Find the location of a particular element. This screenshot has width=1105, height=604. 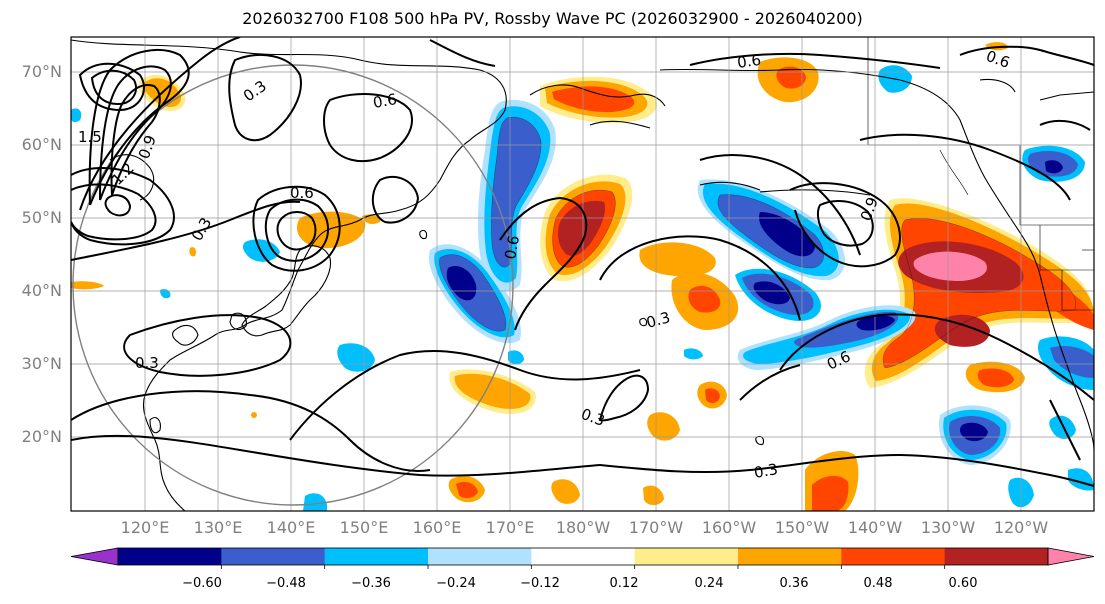

colorbar-tick-label: −0.36 is located at coordinates (371, 583).